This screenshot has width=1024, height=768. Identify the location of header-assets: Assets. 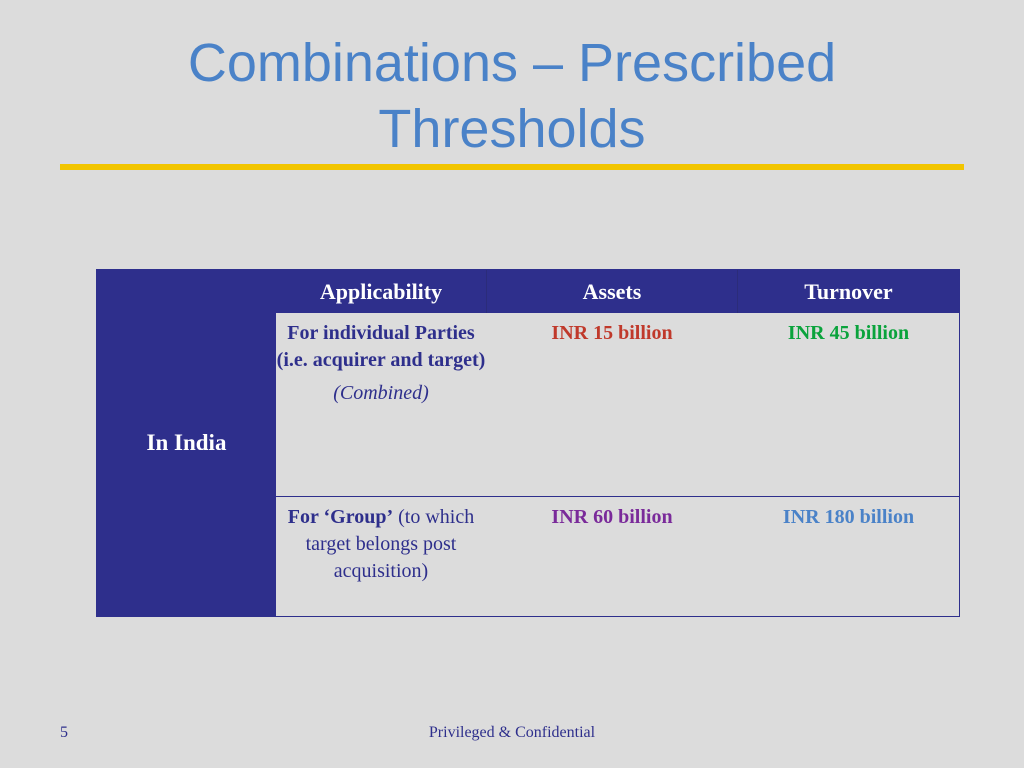
(612, 291).